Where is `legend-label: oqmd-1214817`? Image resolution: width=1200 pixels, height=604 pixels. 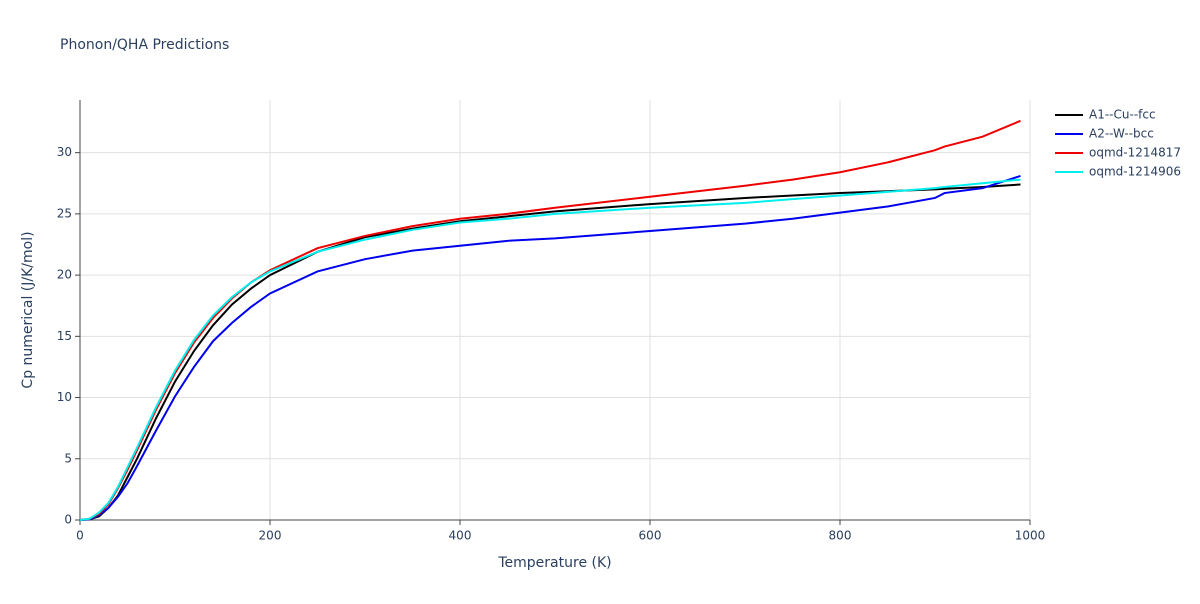 legend-label: oqmd-1214817 is located at coordinates (1135, 153).